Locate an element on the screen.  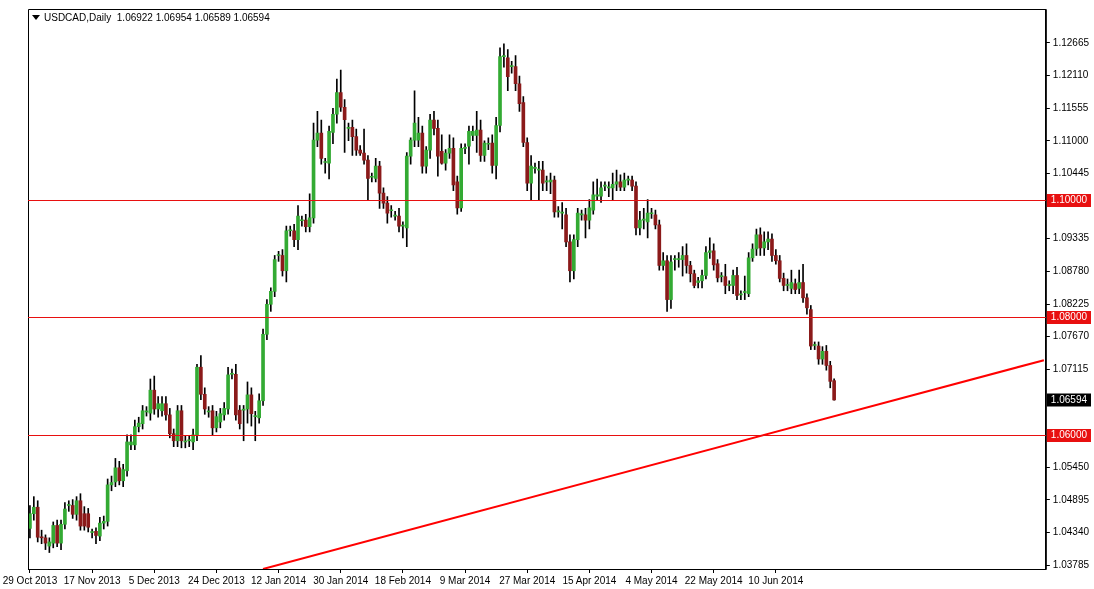
x-tick-label: 29 Oct 2013 is located at coordinates (30, 580).